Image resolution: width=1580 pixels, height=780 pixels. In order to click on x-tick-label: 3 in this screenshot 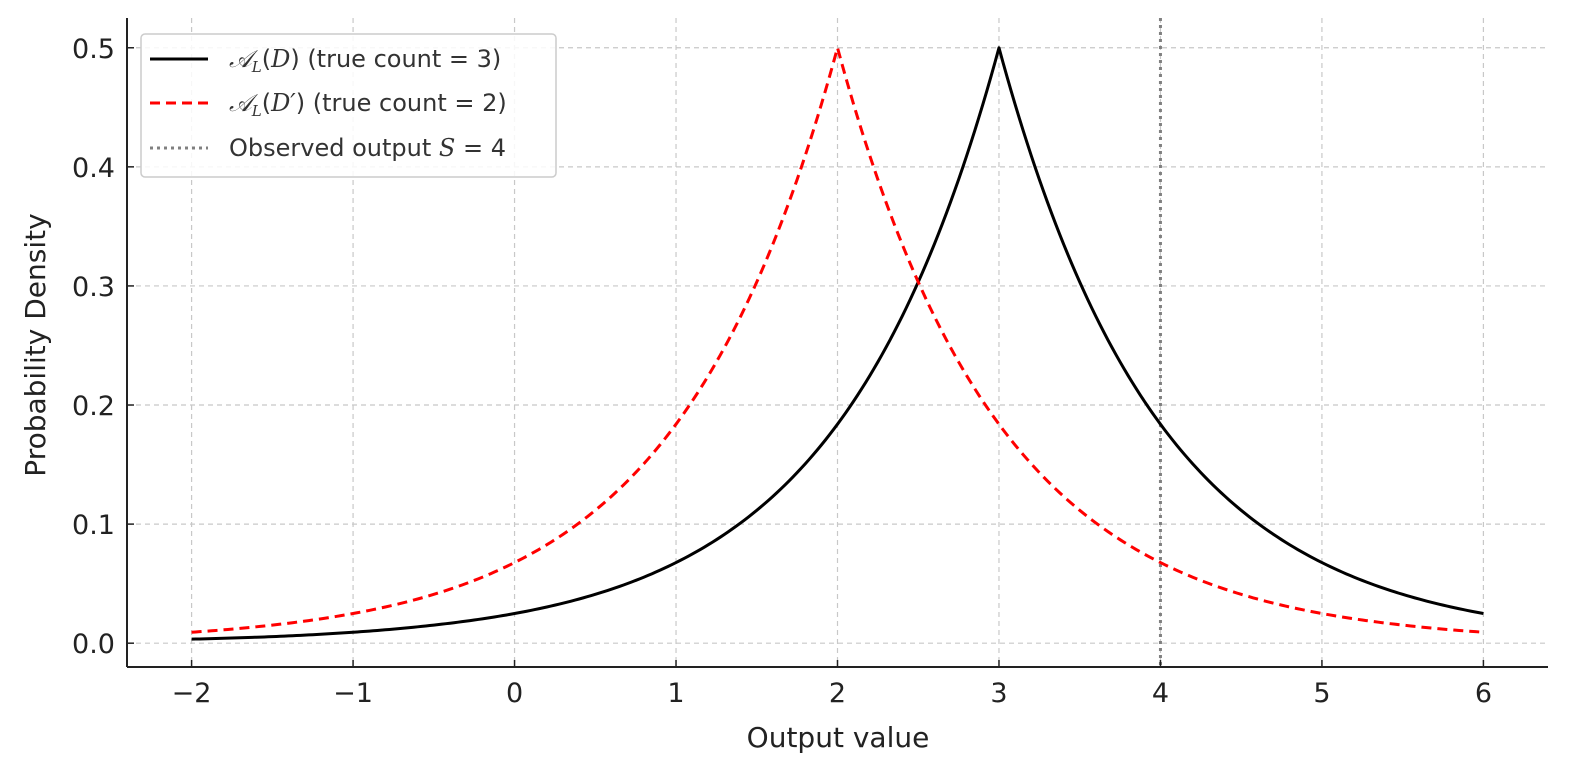, I will do `click(998, 693)`.